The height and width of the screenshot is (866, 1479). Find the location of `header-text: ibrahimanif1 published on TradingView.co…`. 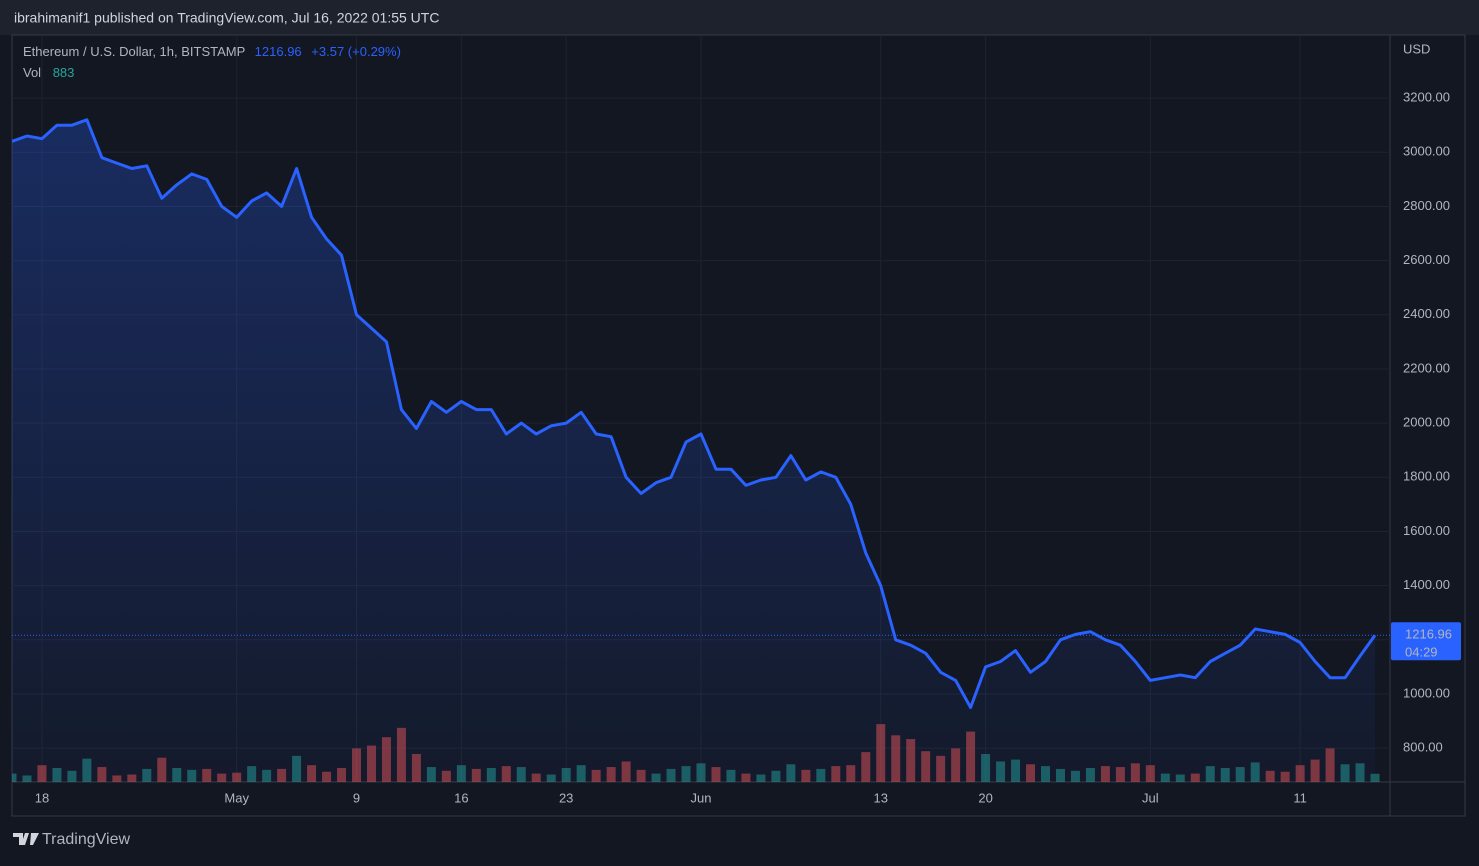

header-text: ibrahimanif1 published on TradingView.co… is located at coordinates (226, 18).